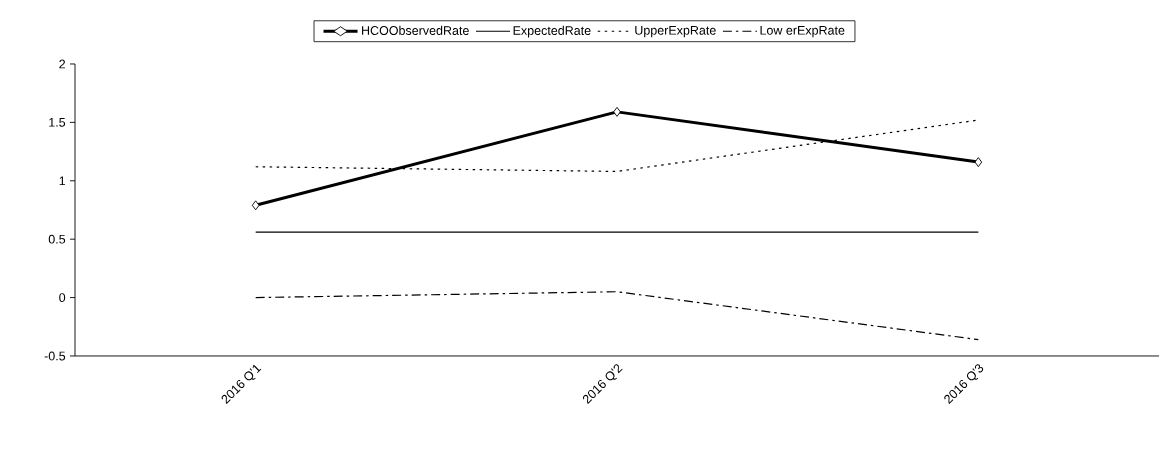 The height and width of the screenshot is (462, 1160). What do you see at coordinates (415, 30) in the screenshot?
I see `legend-label: HCOObservedRate` at bounding box center [415, 30].